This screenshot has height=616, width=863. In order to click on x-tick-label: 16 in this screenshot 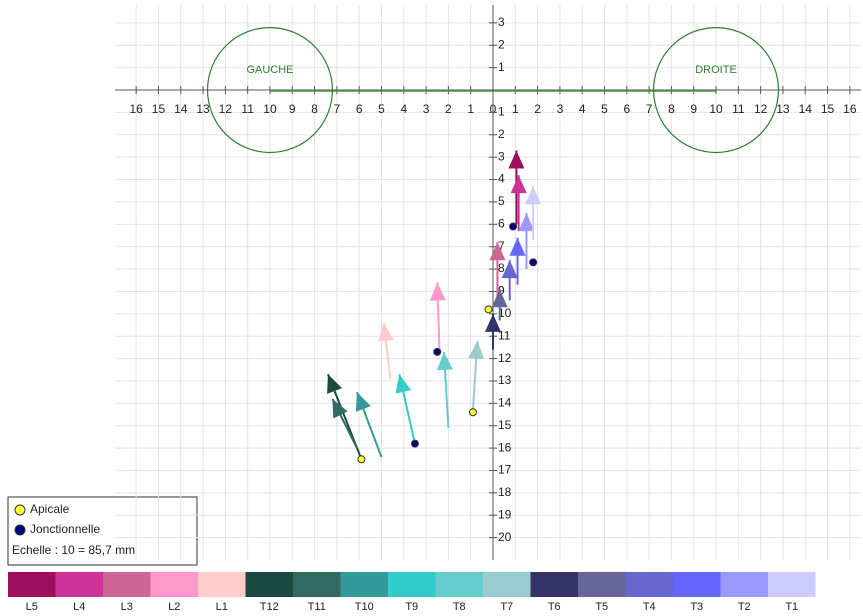, I will do `click(136, 109)`.